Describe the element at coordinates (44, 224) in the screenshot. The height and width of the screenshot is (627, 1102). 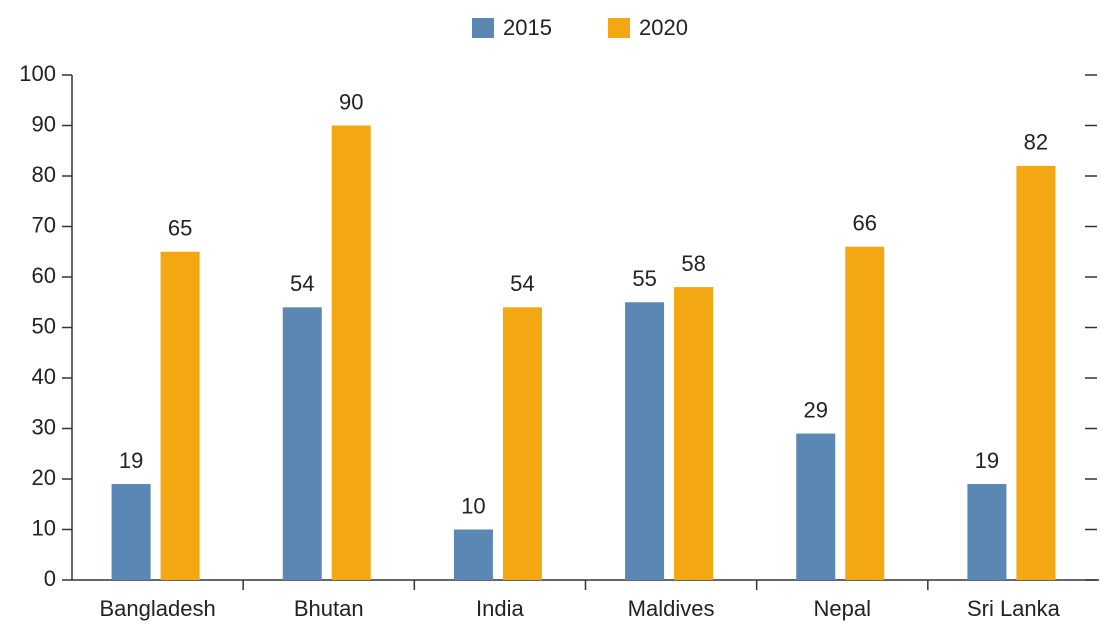
I see `y-tick-label: 70` at that location.